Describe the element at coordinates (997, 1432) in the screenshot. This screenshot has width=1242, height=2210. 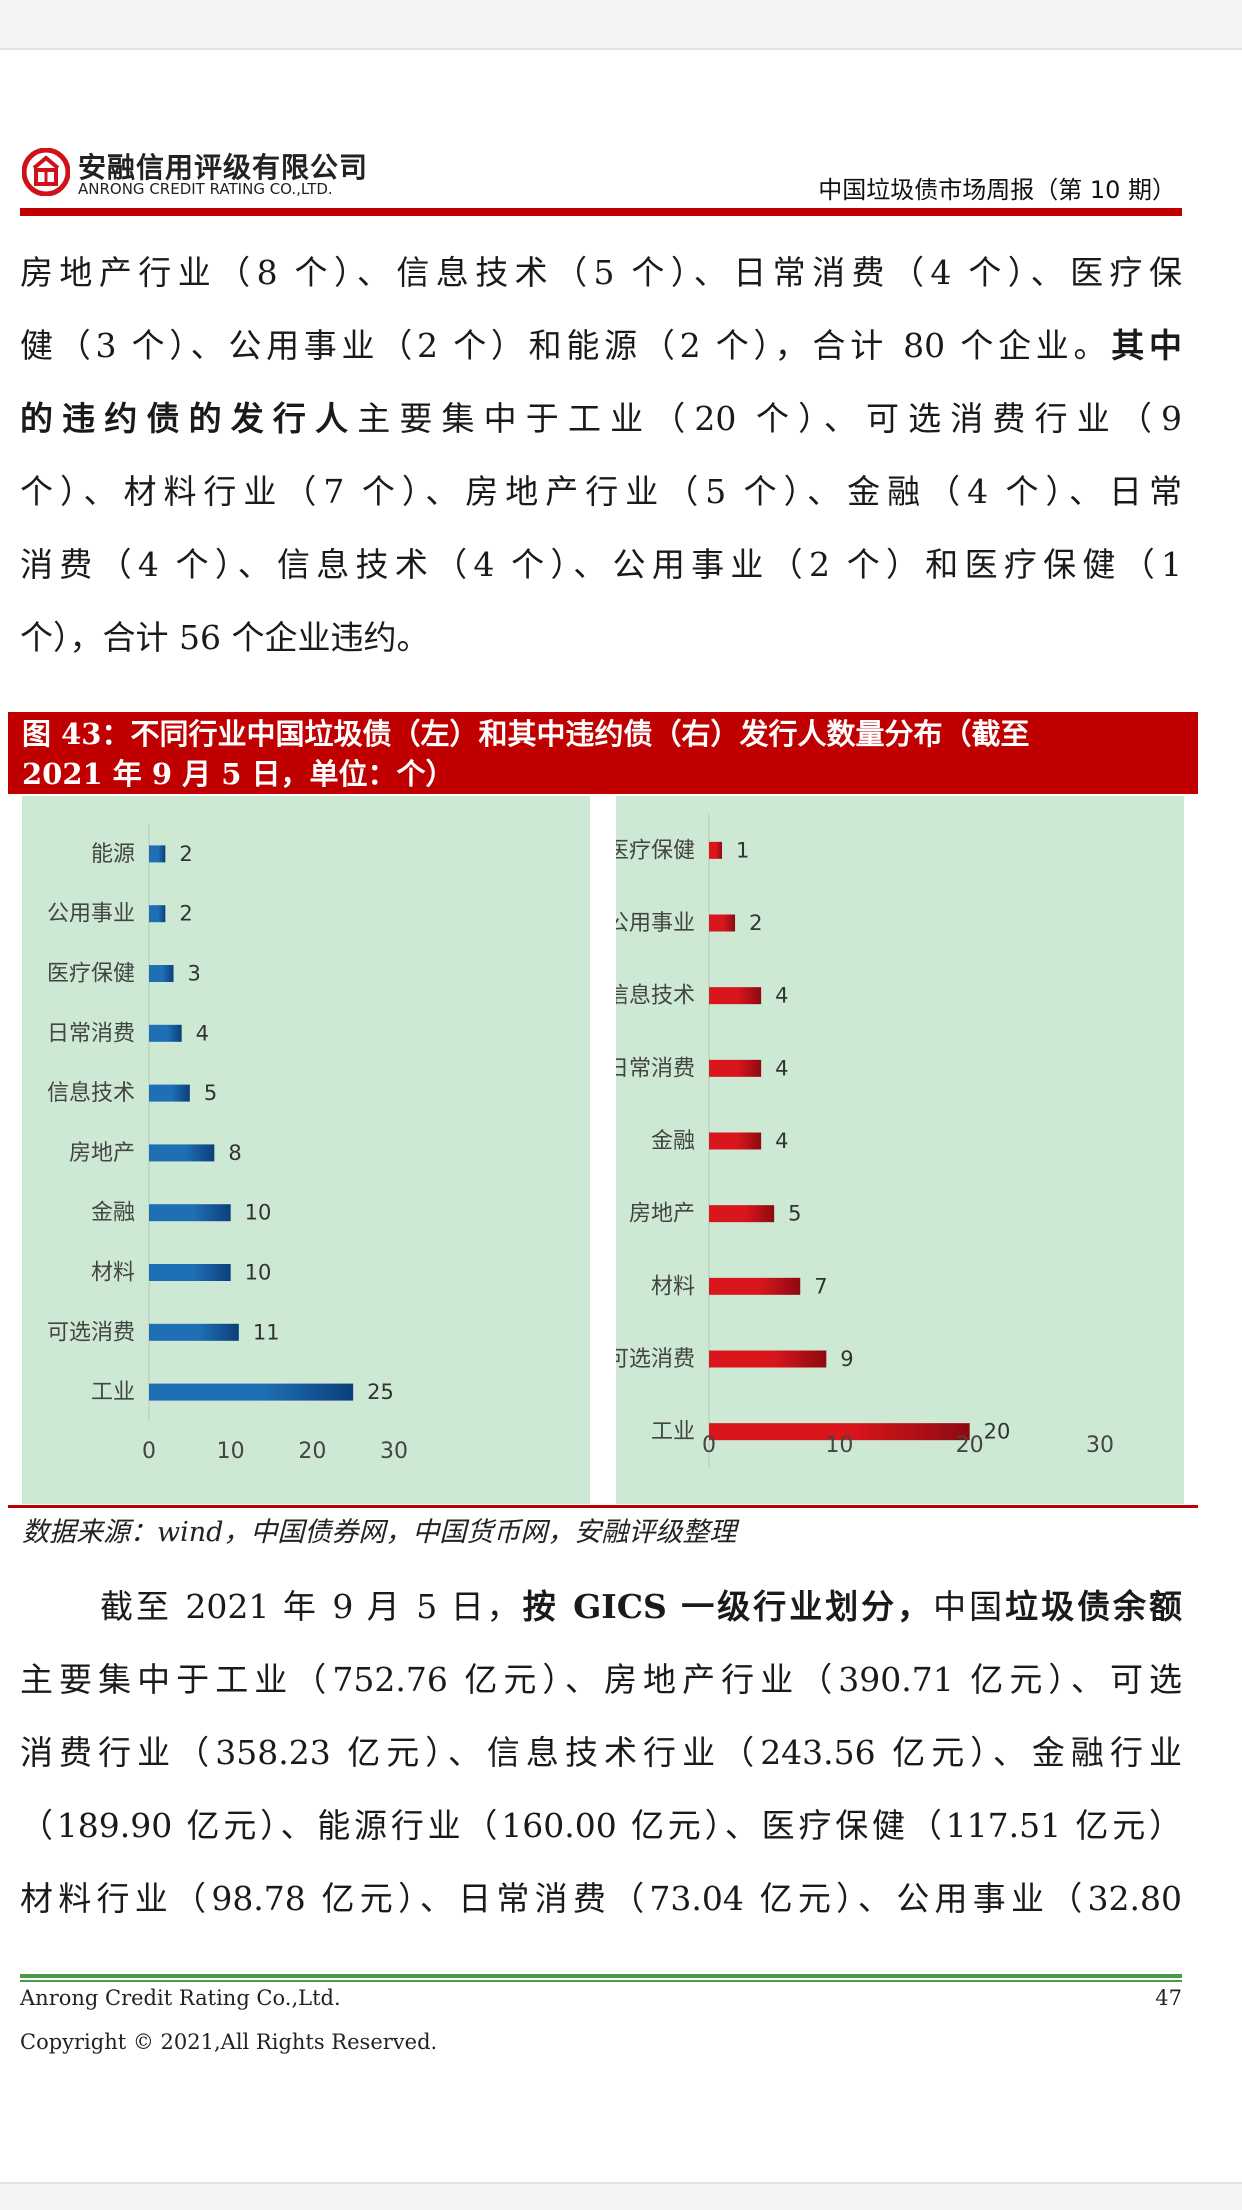
I see `data-label: 20` at that location.